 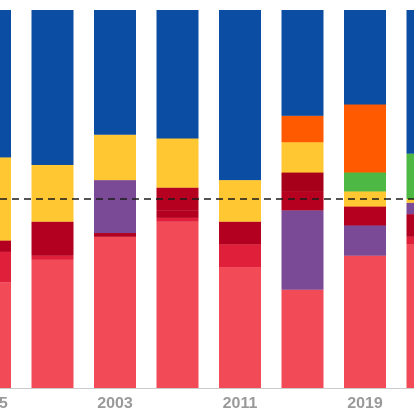 What do you see at coordinates (115, 403) in the screenshot?
I see `x-tick-label-2003: 2003` at bounding box center [115, 403].